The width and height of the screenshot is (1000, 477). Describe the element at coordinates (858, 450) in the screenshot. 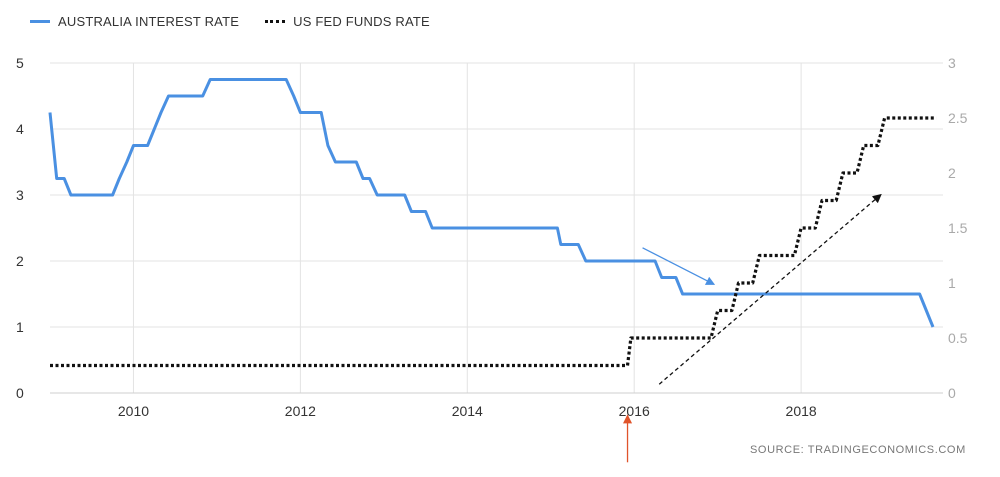

I see `source-credit: SOURCE: TRADINGECONOMICS.COM` at that location.